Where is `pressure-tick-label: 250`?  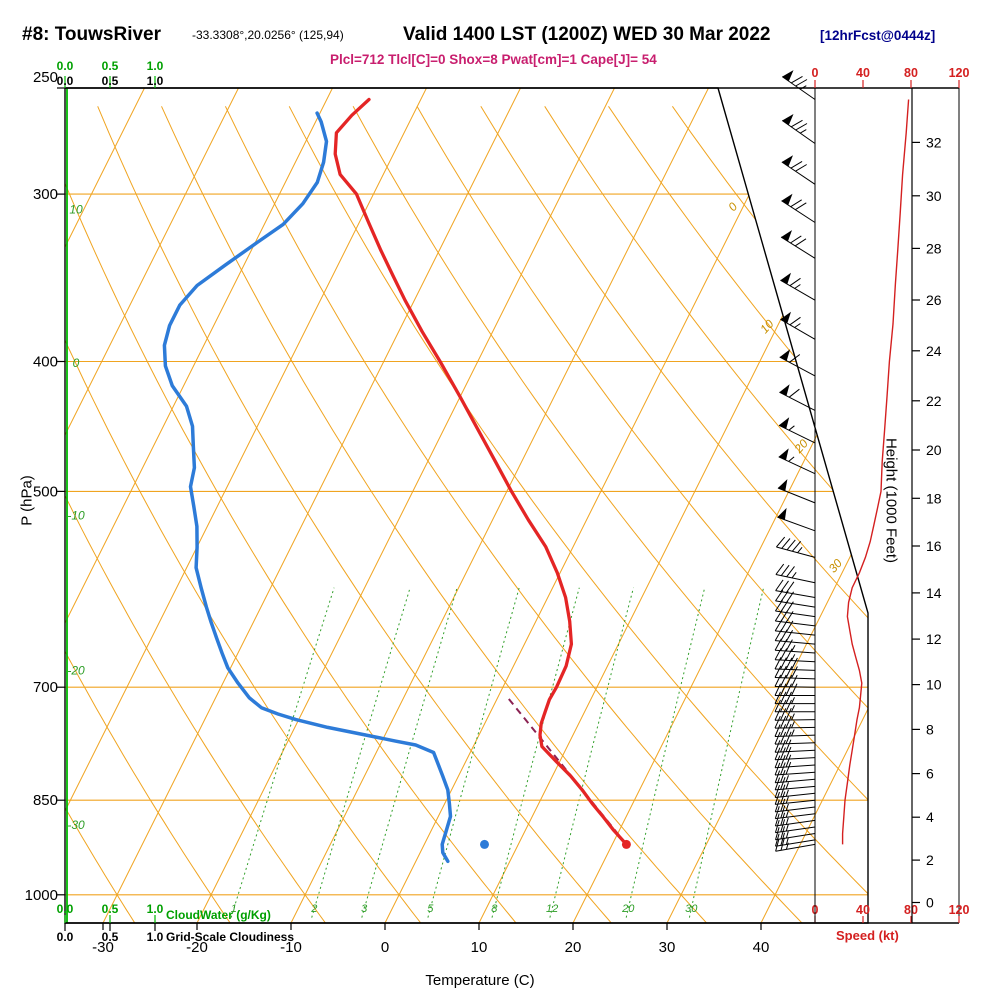
pressure-tick-label: 250 is located at coordinates (45, 77).